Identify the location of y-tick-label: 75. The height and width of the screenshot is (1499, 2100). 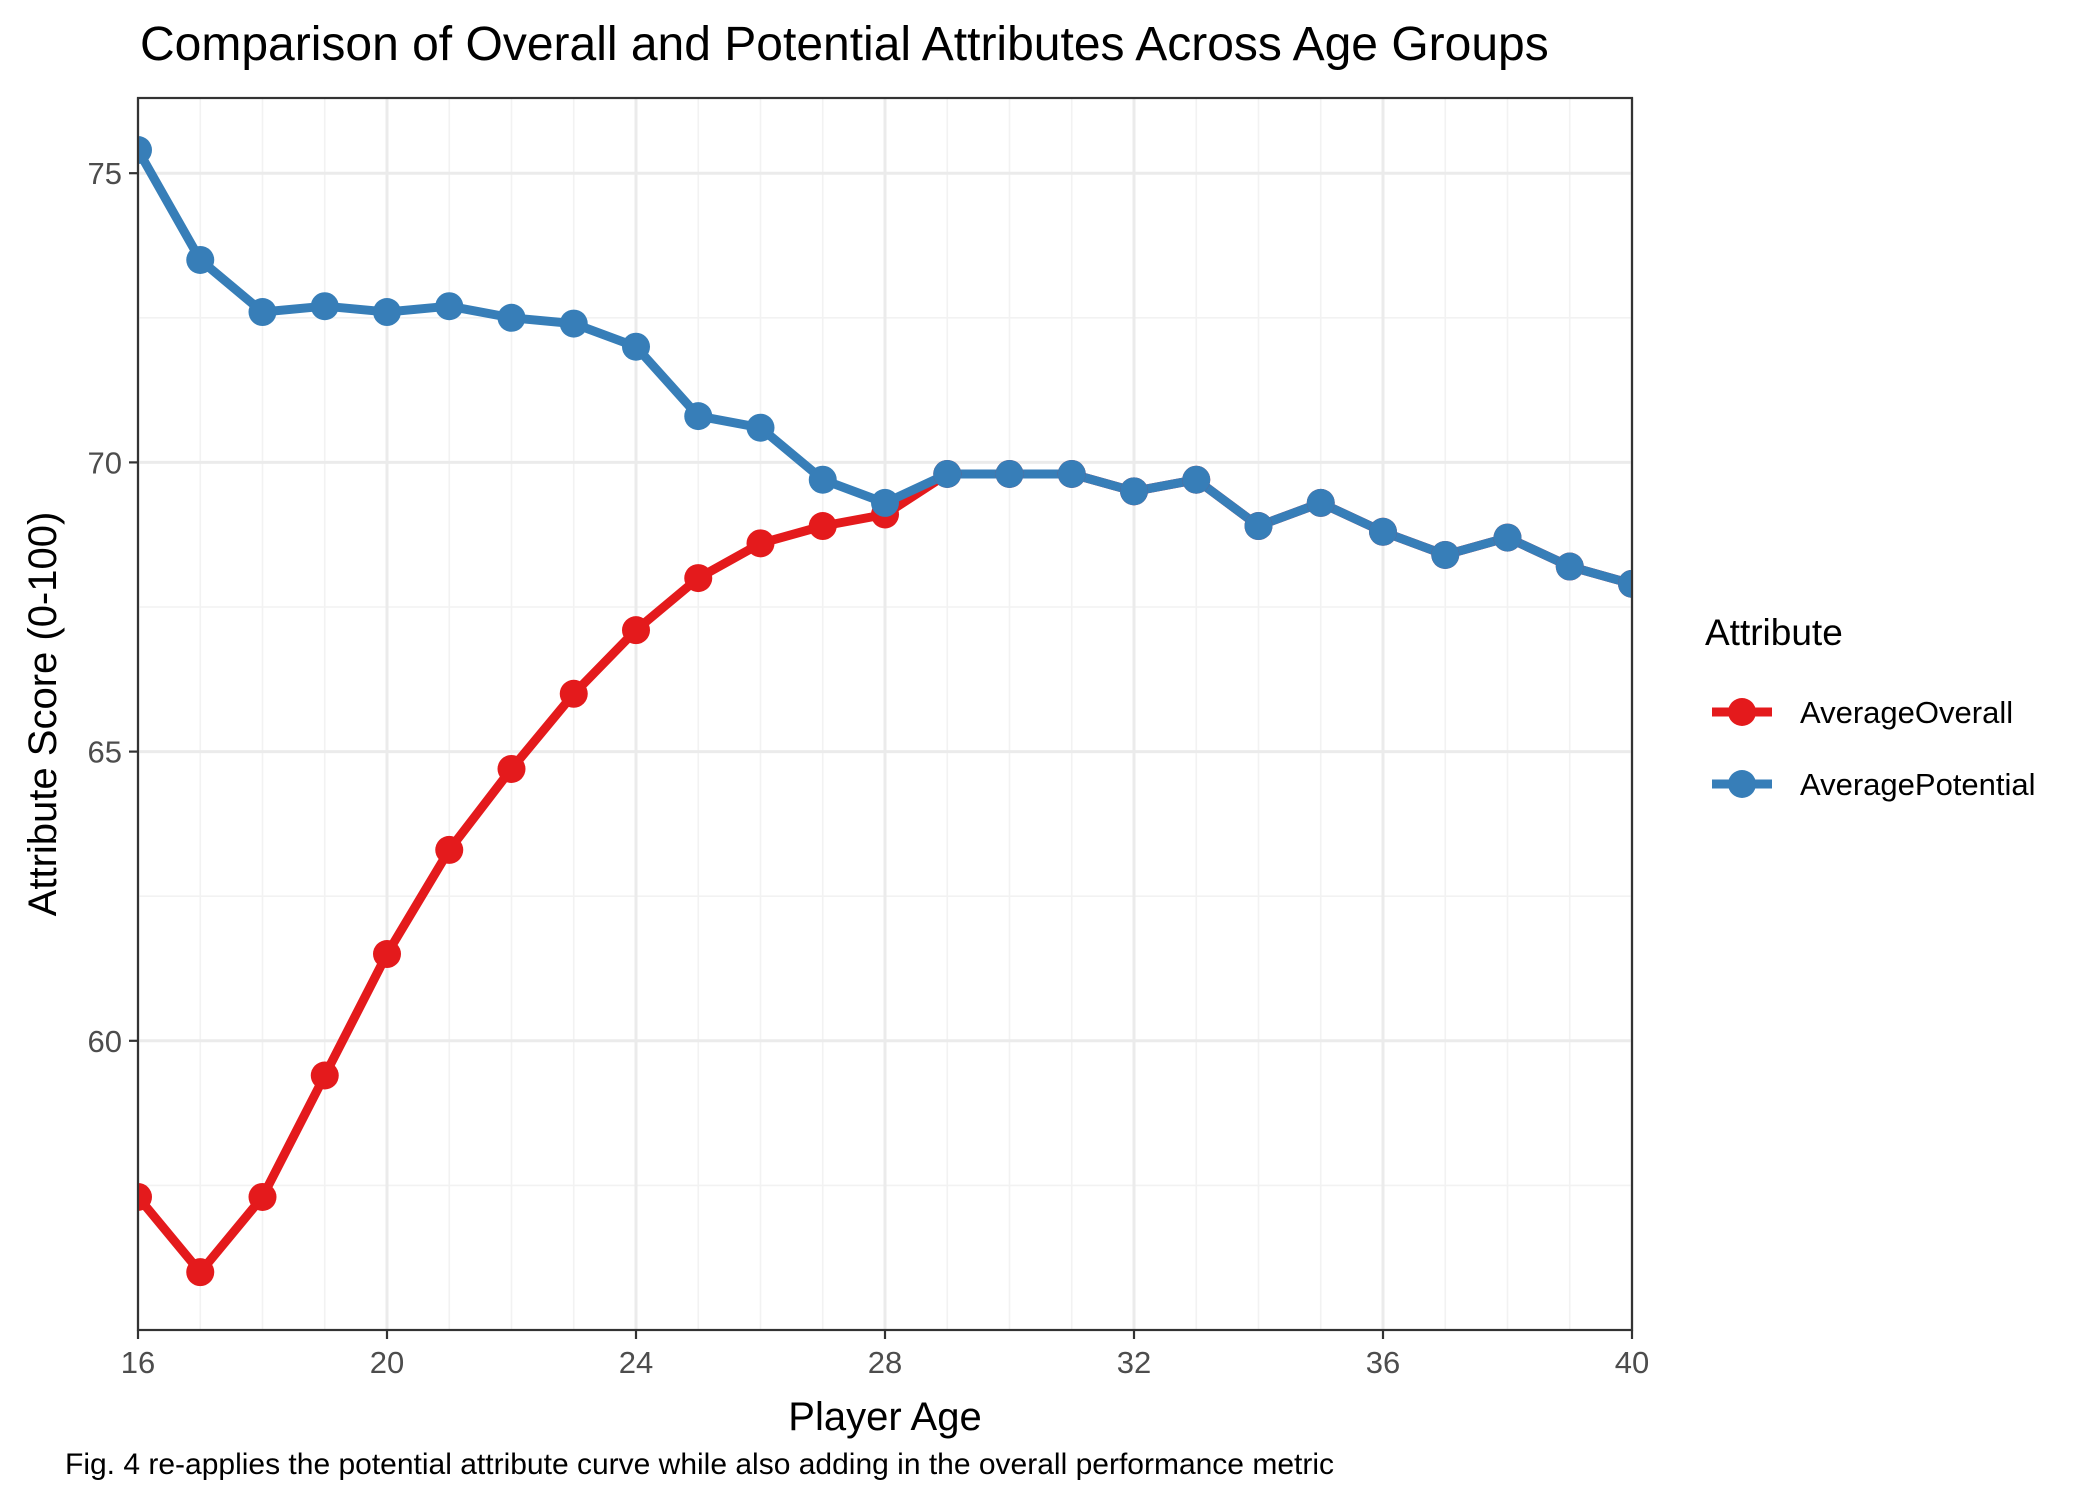
(105, 173).